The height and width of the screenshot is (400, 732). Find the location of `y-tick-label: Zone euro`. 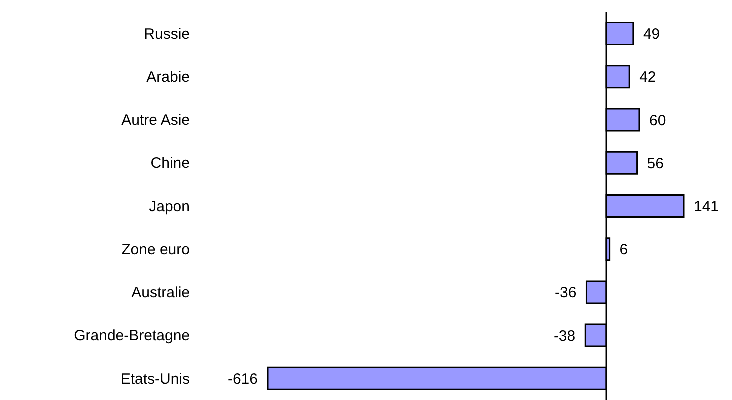

y-tick-label: Zone euro is located at coordinates (156, 249).